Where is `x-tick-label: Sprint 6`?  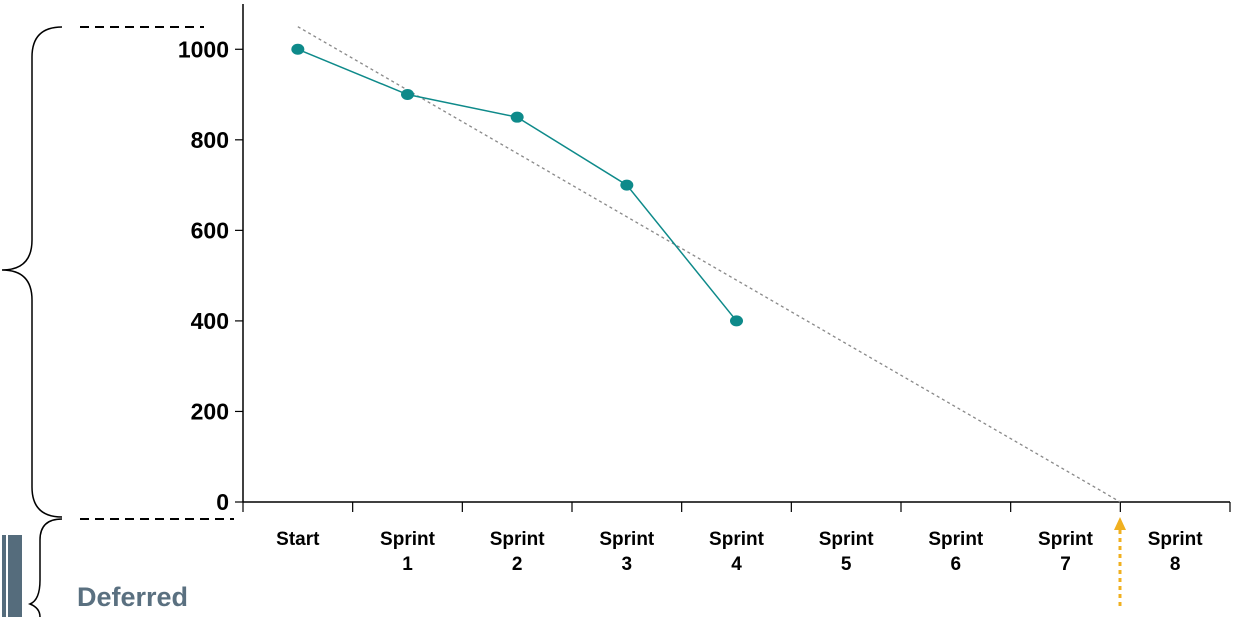 x-tick-label: Sprint 6 is located at coordinates (956, 552).